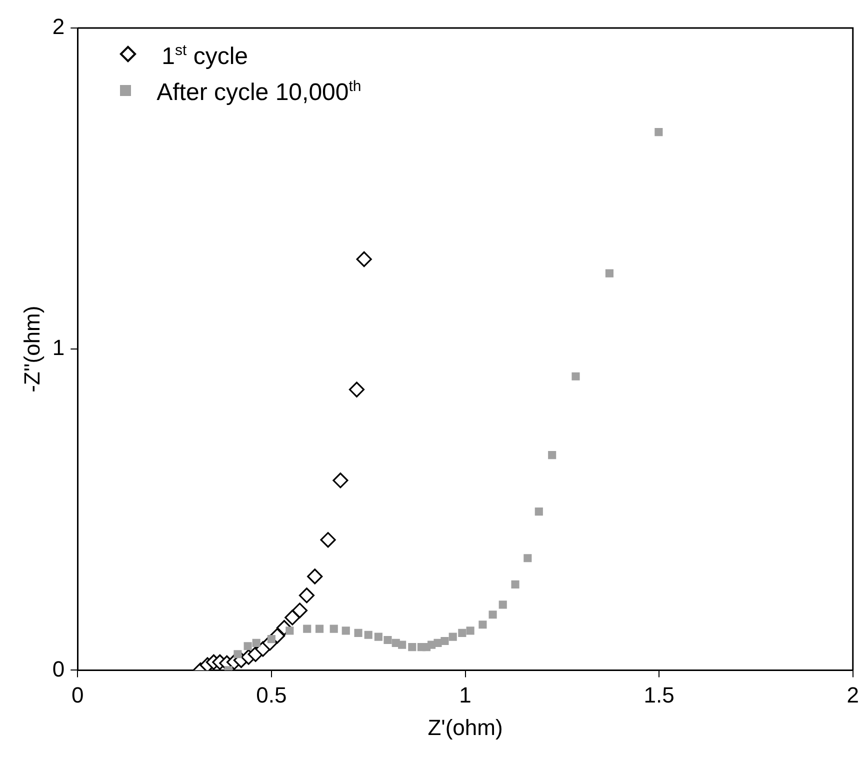 This screenshot has height=760, width=865. Describe the element at coordinates (58, 27) in the screenshot. I see `y-tick-label: 2` at that location.